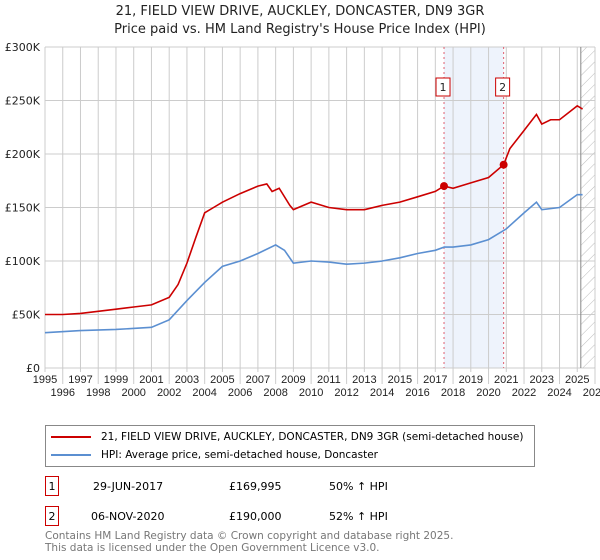 This screenshot has height=560, width=600. Describe the element at coordinates (293, 380) in the screenshot. I see `x-tick-label: 2009` at that location.